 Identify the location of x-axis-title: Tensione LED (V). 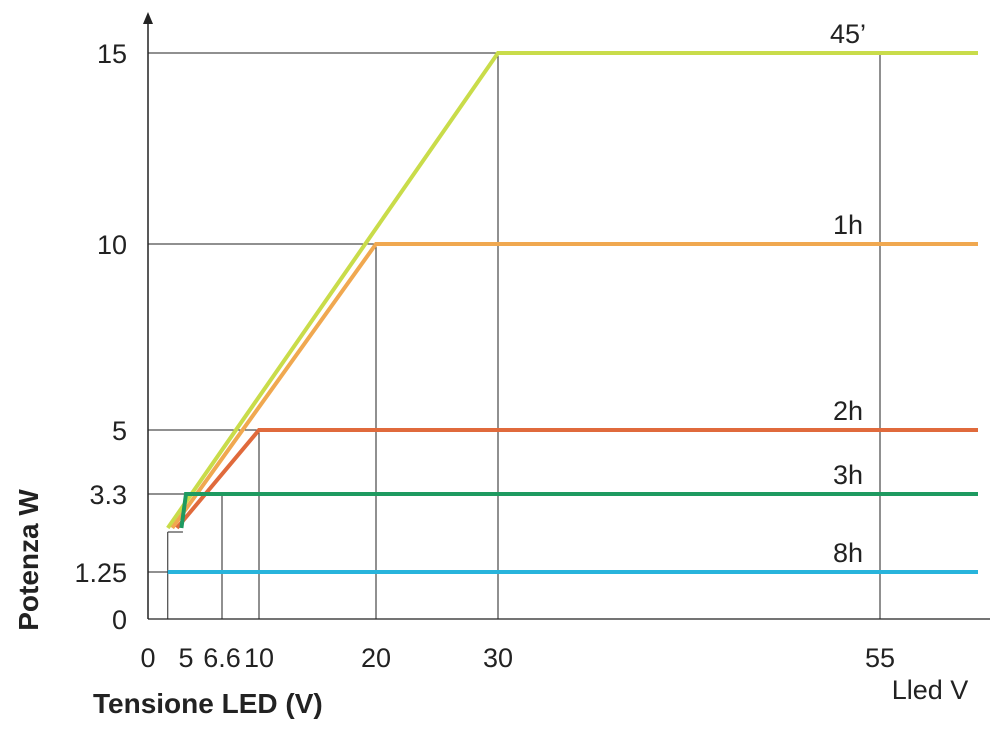
(208, 703).